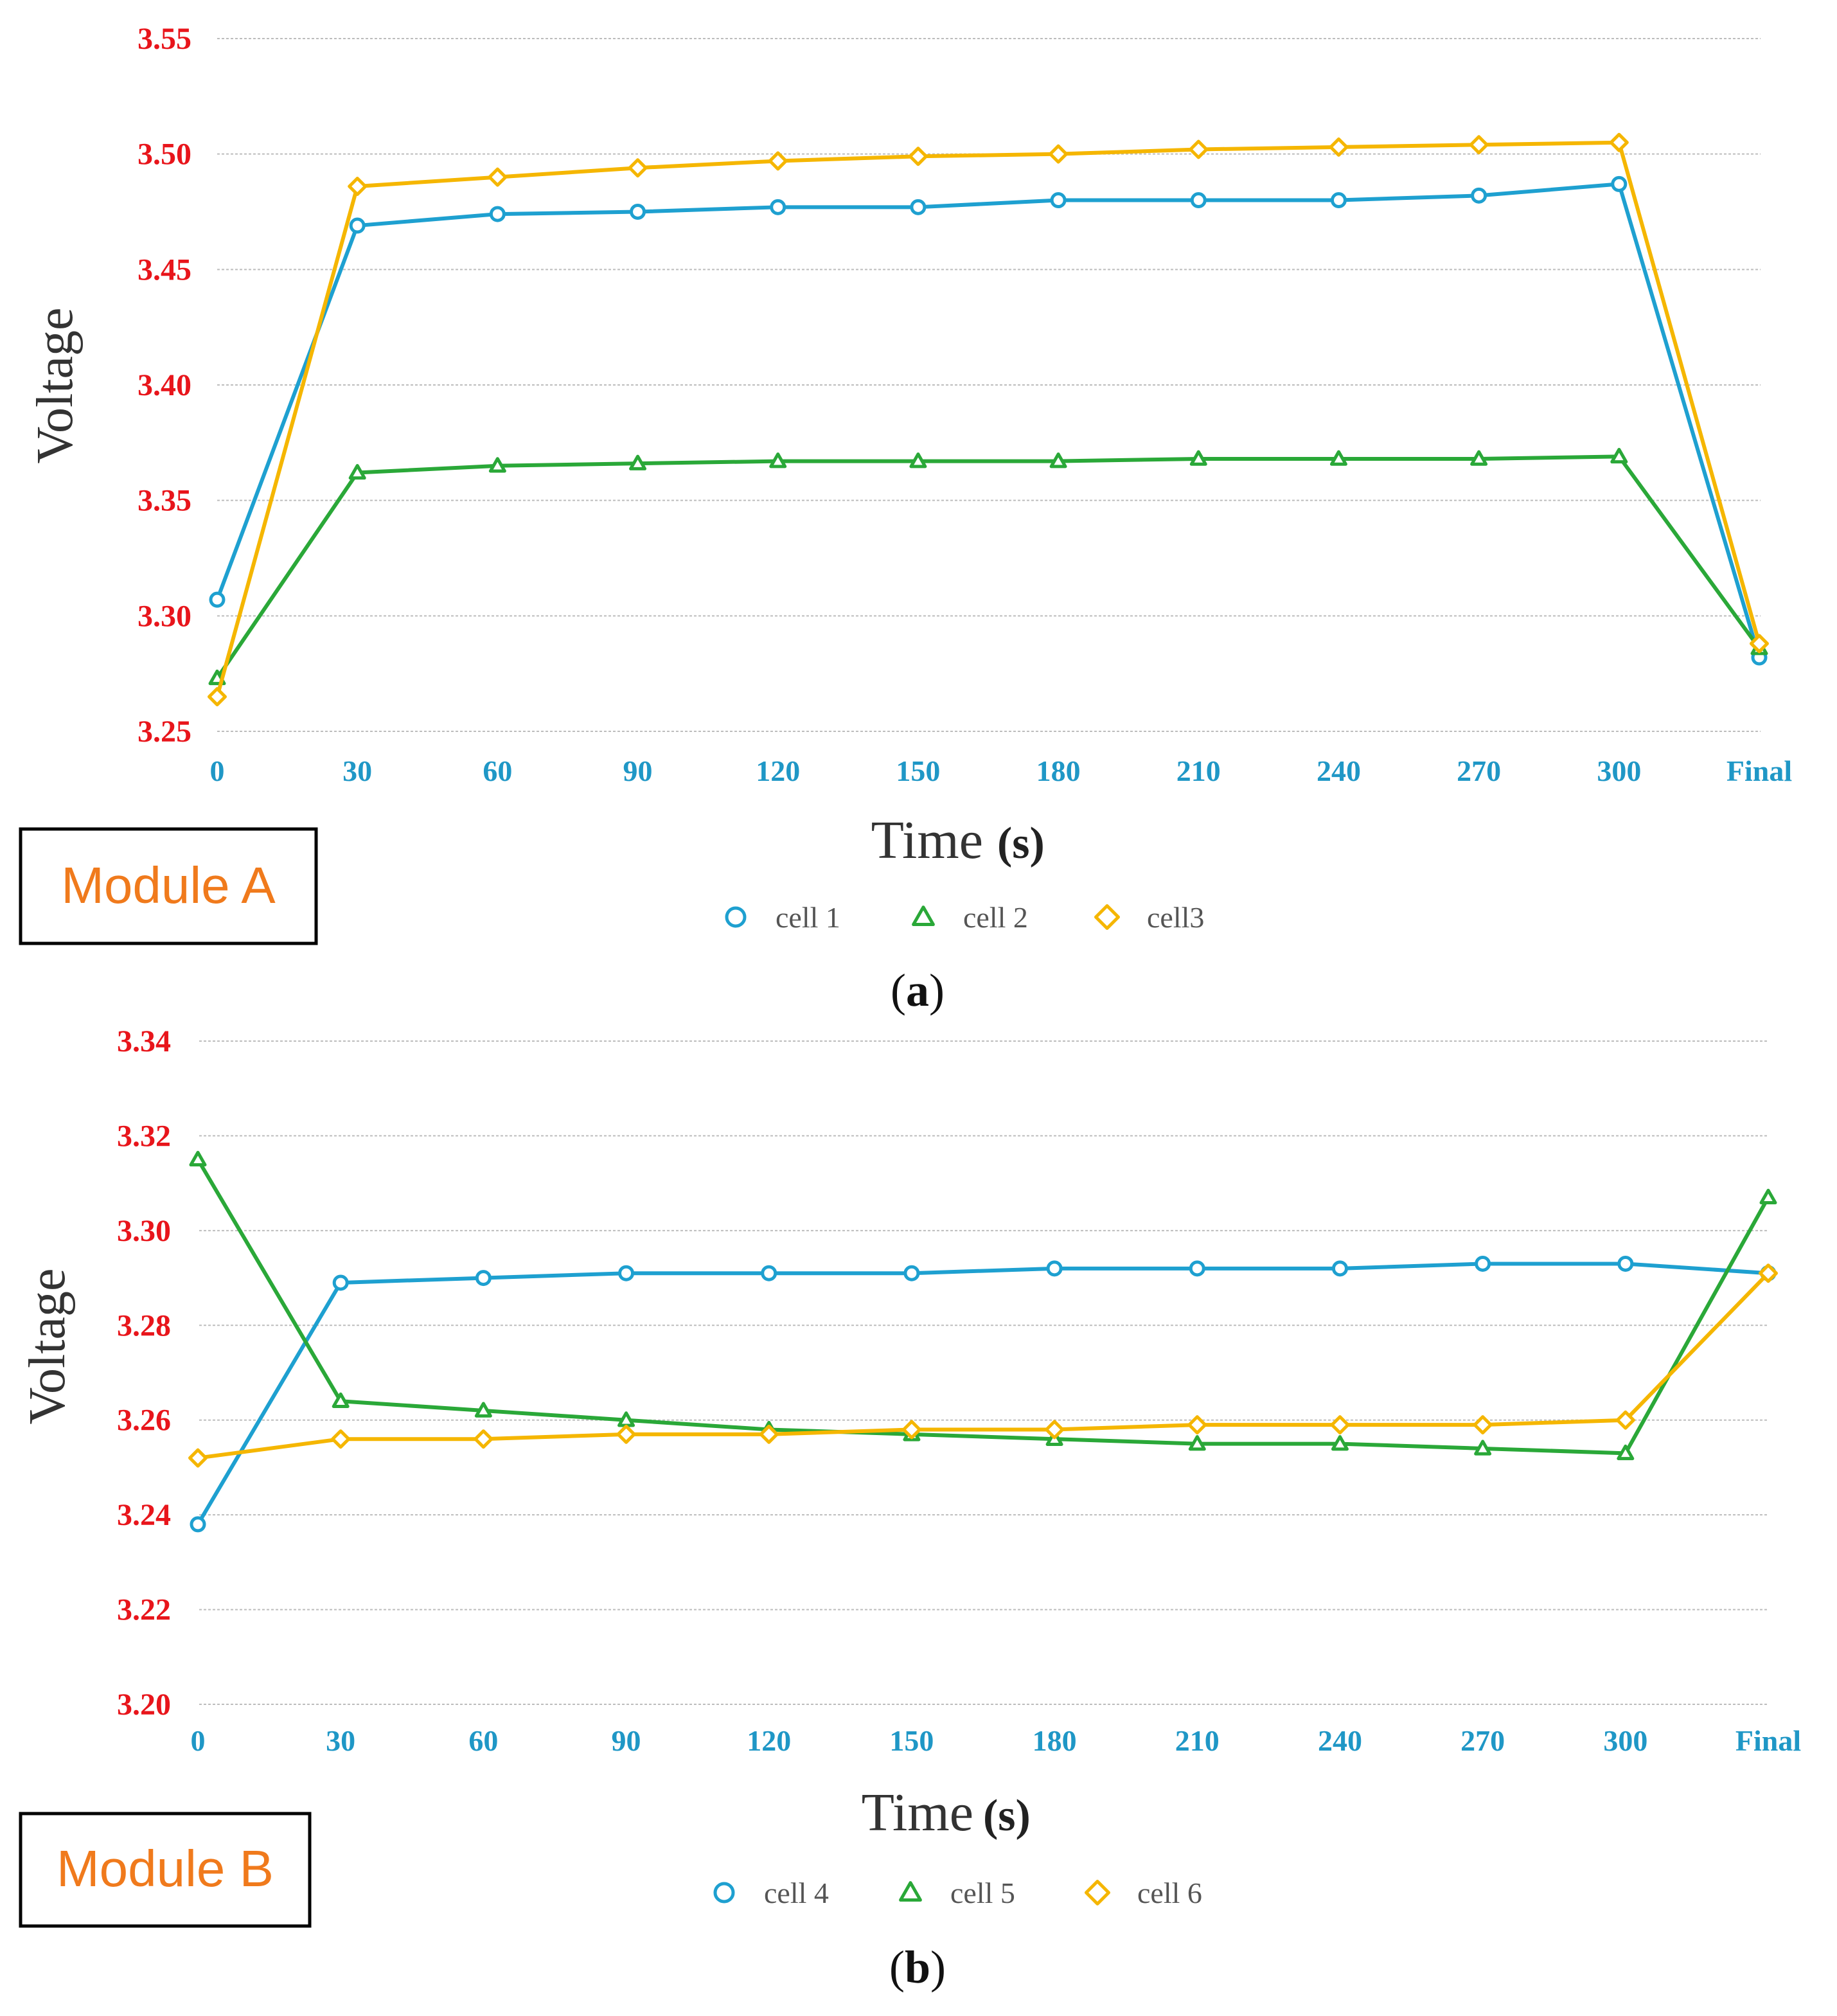 The height and width of the screenshot is (2016, 1837). I want to click on legend-item: cell3, so click(1149, 917).